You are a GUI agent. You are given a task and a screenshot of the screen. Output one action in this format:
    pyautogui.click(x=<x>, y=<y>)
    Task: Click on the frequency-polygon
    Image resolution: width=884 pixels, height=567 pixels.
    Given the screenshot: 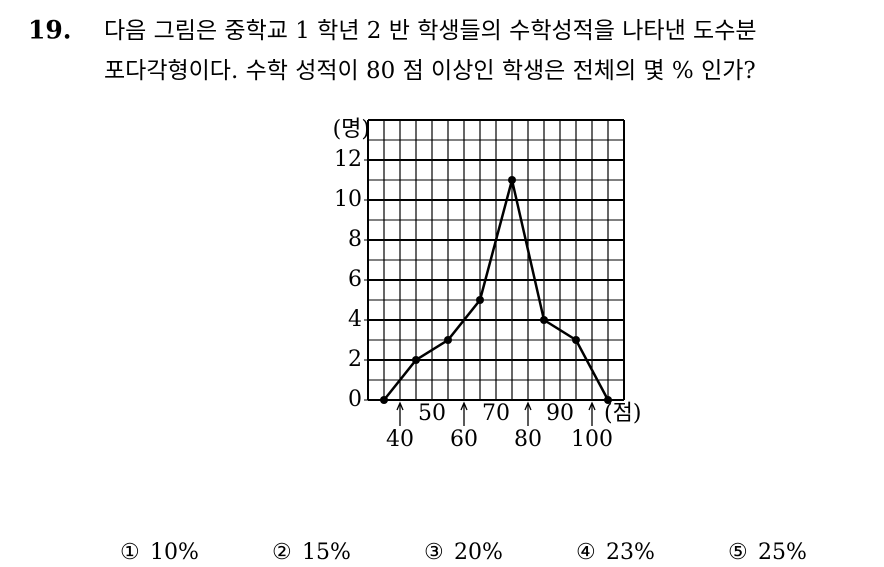 What is the action you would take?
    pyautogui.click(x=496, y=290)
    